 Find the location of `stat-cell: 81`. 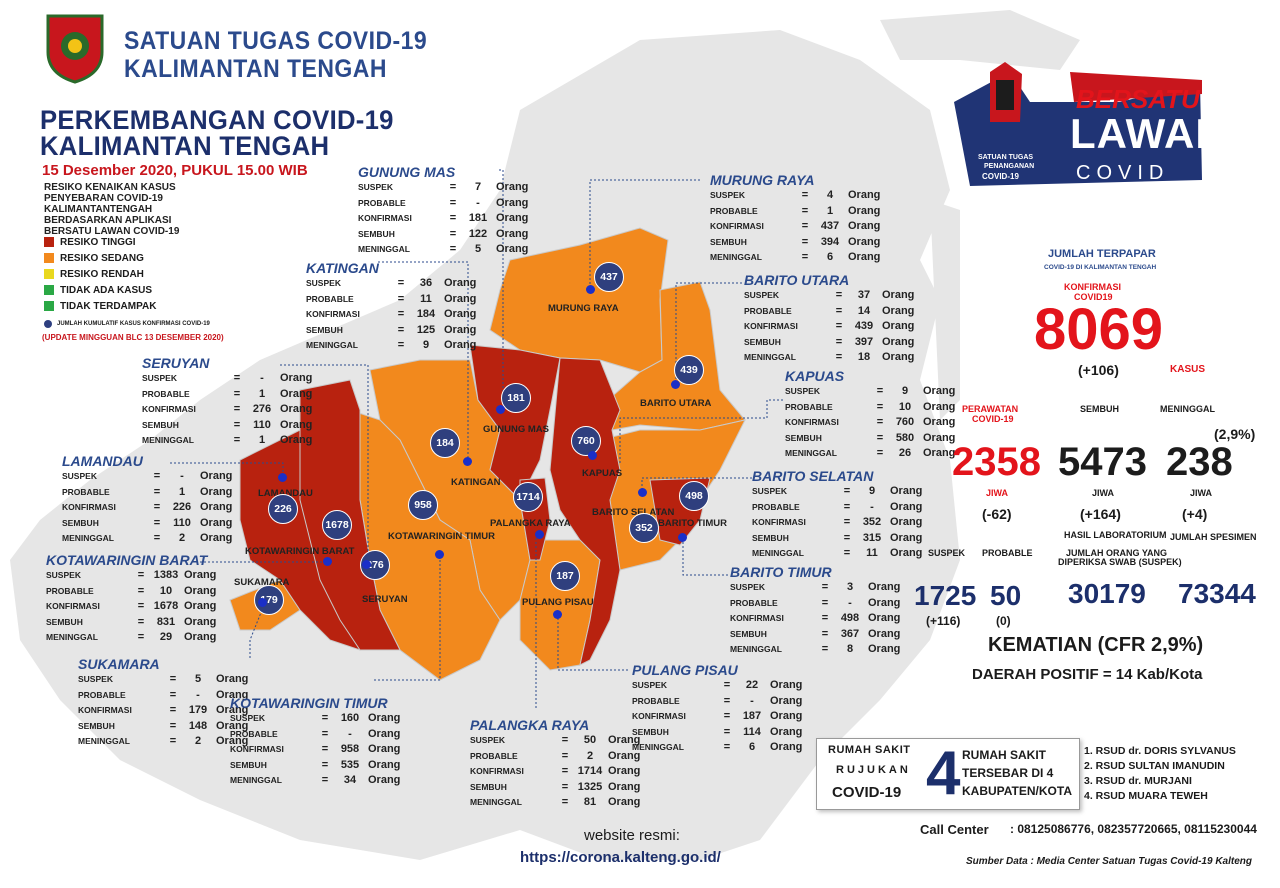

stat-cell: 81 is located at coordinates (590, 802).